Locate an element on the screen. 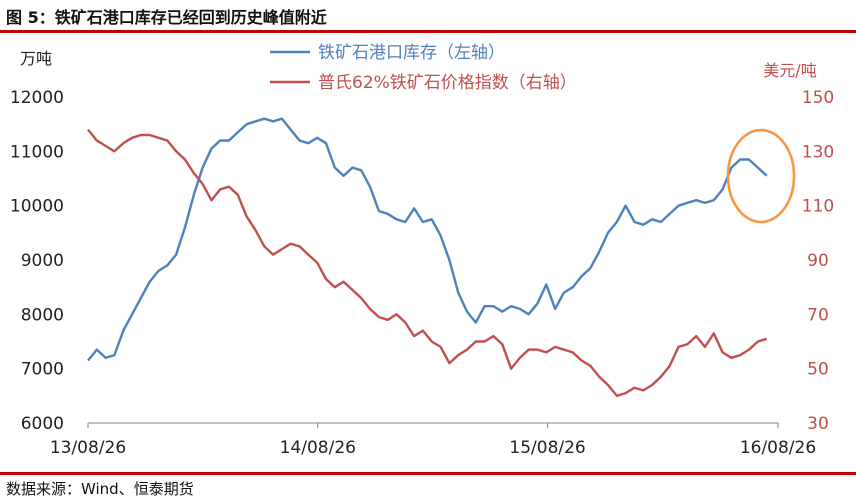 The height and width of the screenshot is (502, 856). x-tick-label: 16/08/26 is located at coordinates (778, 448).